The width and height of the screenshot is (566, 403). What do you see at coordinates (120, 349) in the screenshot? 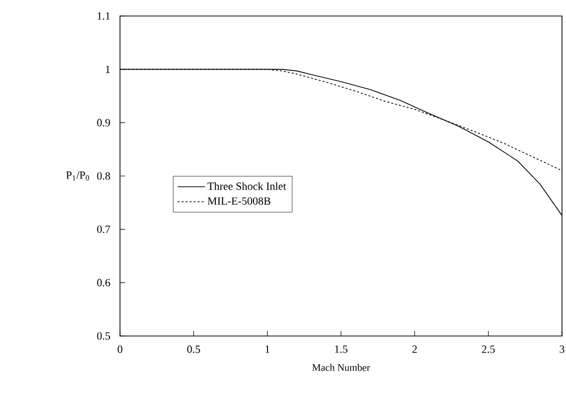
I see `x-tick-label: 0` at bounding box center [120, 349].